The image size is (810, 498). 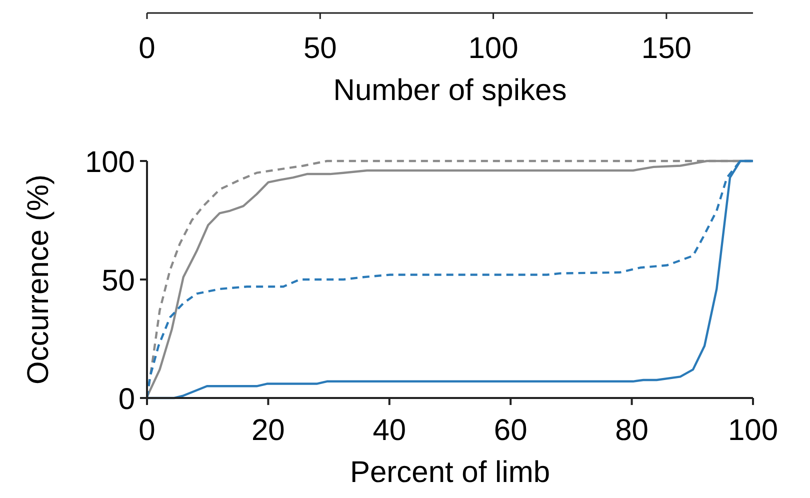 I want to click on x-axis-title: Percent of limb, so click(x=450, y=472).